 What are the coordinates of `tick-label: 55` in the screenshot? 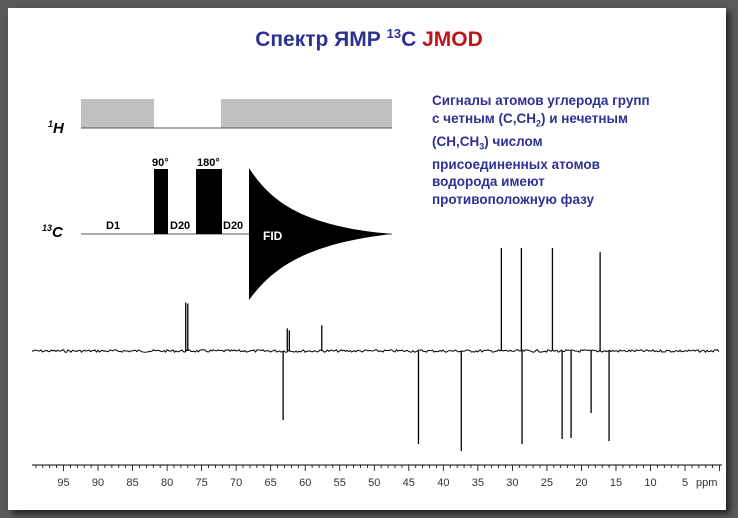 It's located at (340, 483).